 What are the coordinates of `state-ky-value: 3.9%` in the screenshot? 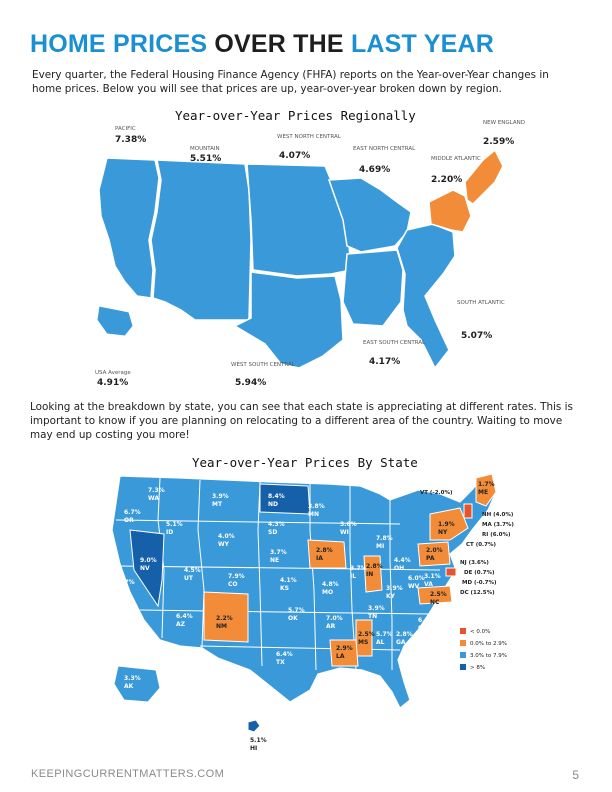 It's located at (394, 588).